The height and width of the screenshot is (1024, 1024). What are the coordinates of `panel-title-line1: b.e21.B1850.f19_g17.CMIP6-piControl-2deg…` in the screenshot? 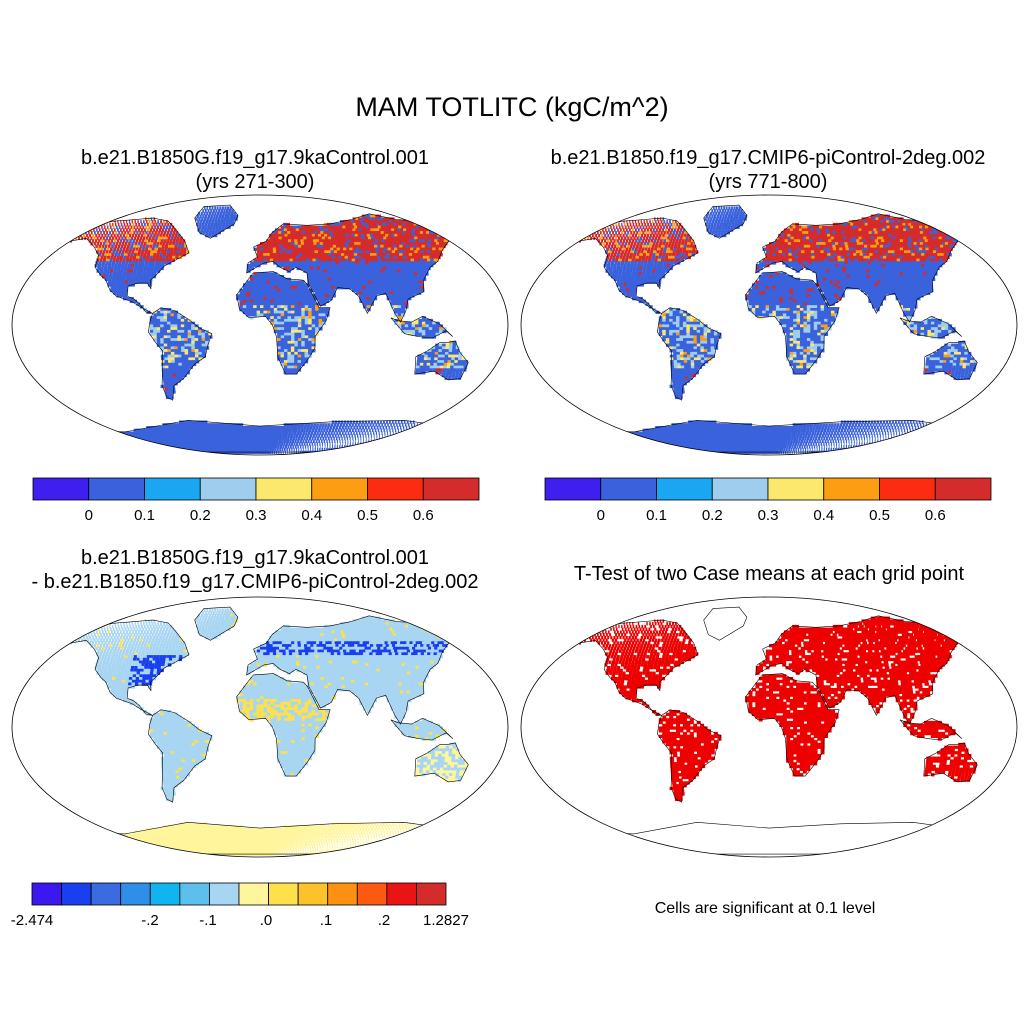 It's located at (768, 158).